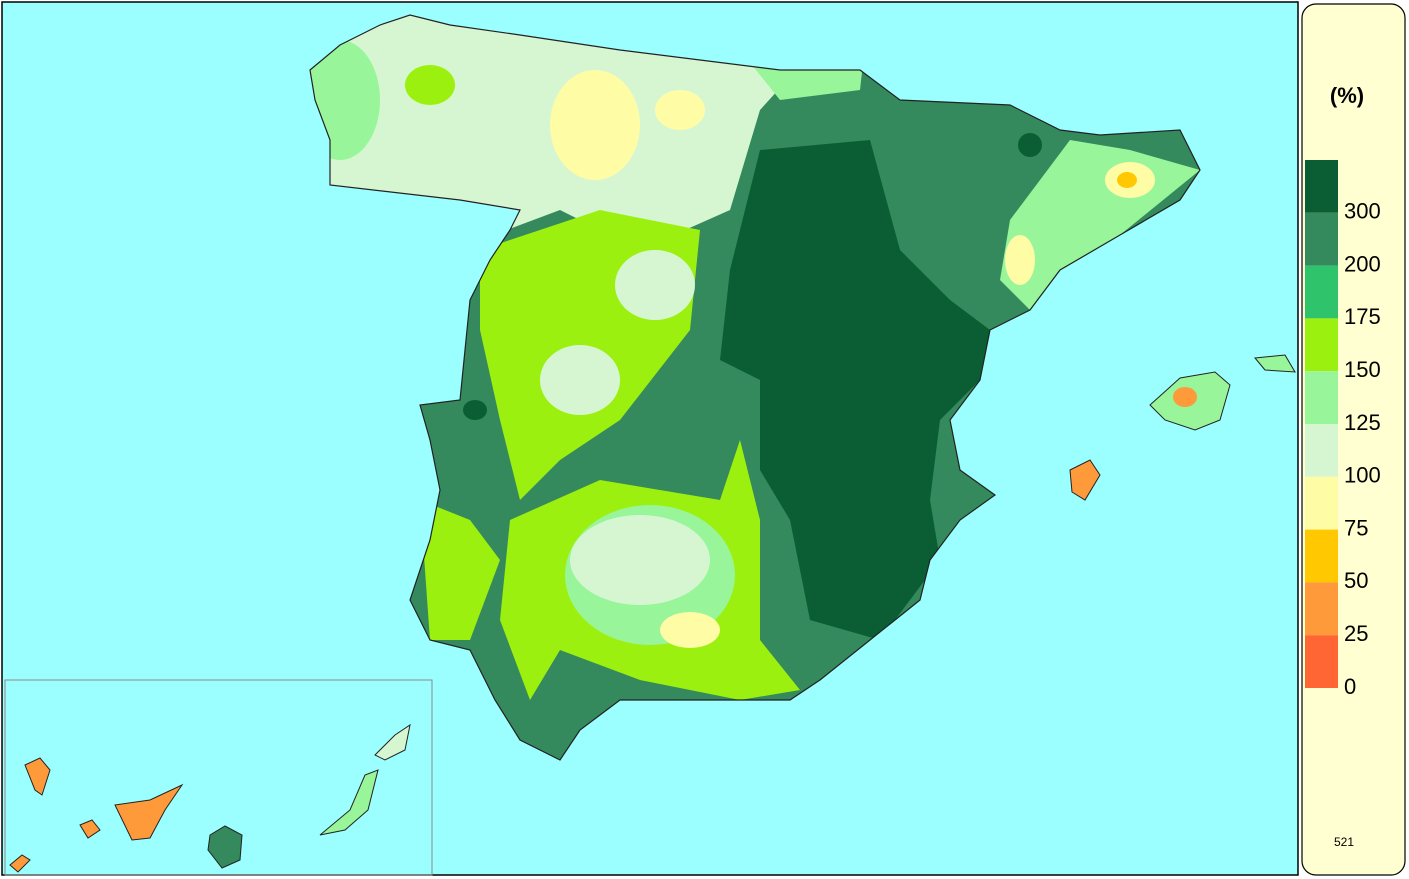  I want to click on legend-tick-label: 0, so click(1350, 686).